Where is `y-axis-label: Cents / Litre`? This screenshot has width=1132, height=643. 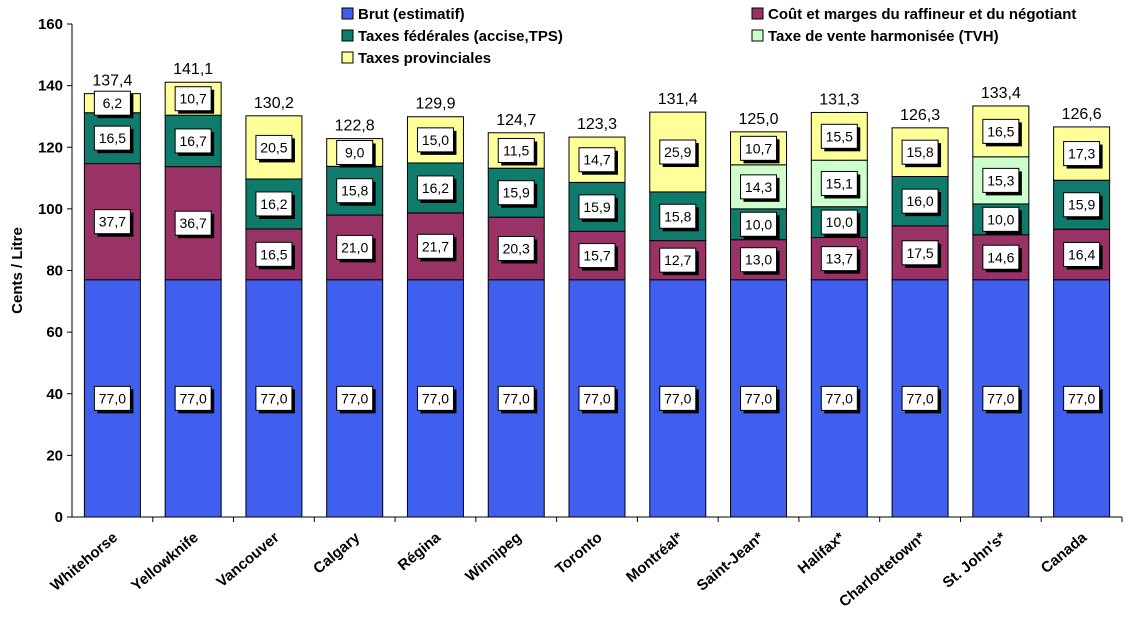
y-axis-label: Cents / Litre is located at coordinates (17, 270).